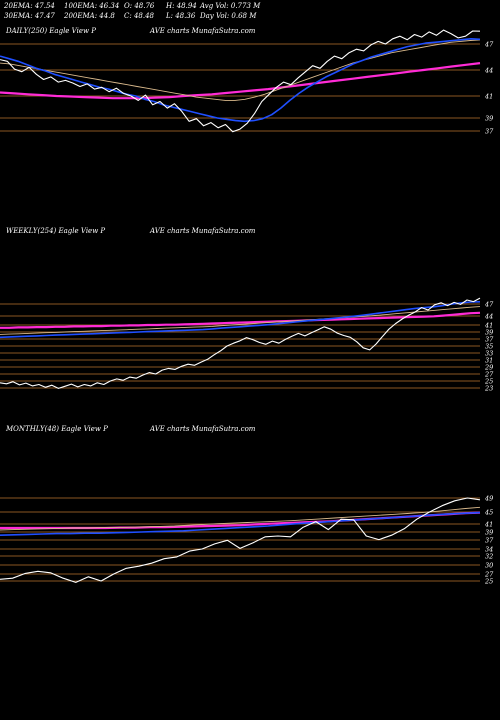 Image resolution: width=500 pixels, height=720 pixels. What do you see at coordinates (181, 16) in the screenshot?
I see `low-readout: L: 48.36` at bounding box center [181, 16].